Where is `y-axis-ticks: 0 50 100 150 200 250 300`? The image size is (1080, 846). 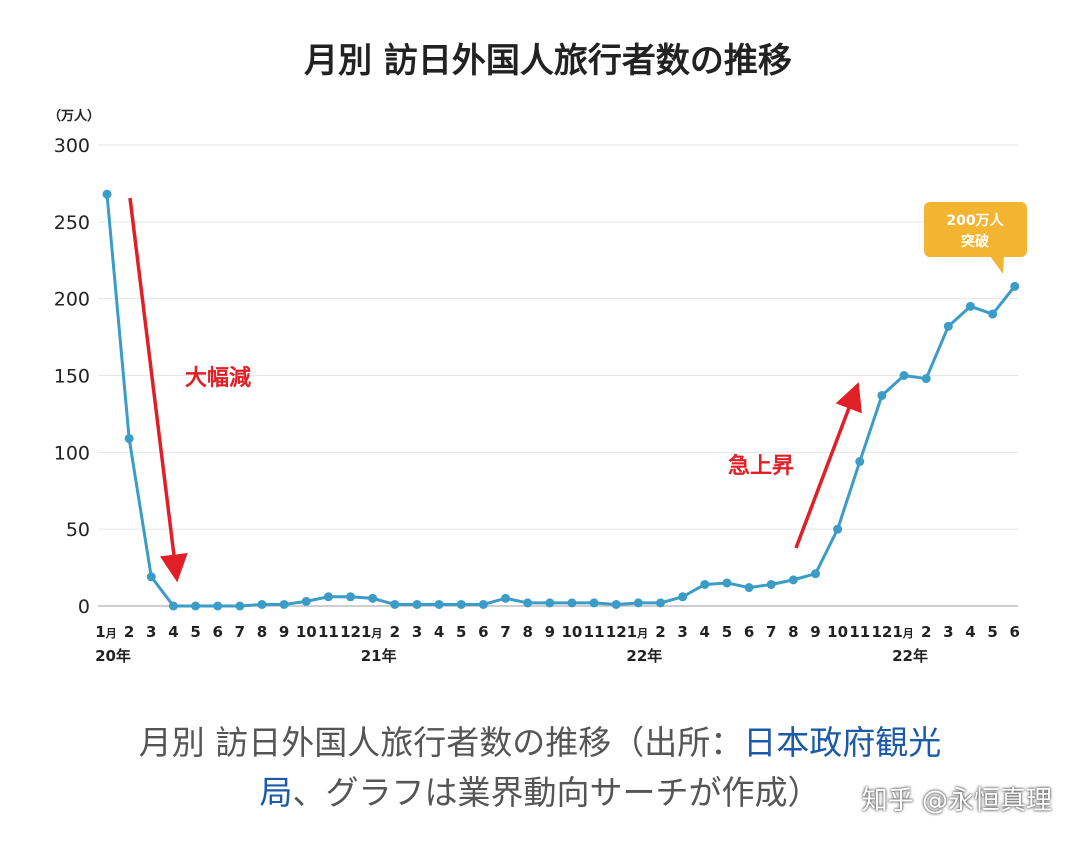
y-axis-ticks: 0 50 100 150 200 250 300 is located at coordinates (72, 376).